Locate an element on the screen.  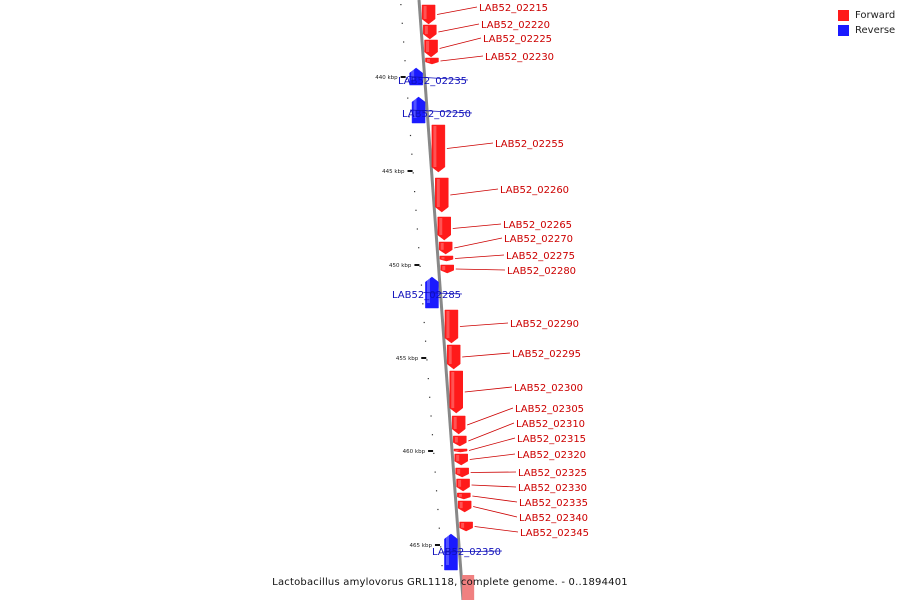
gene-label: LAB52_02265 is located at coordinates (537, 225).